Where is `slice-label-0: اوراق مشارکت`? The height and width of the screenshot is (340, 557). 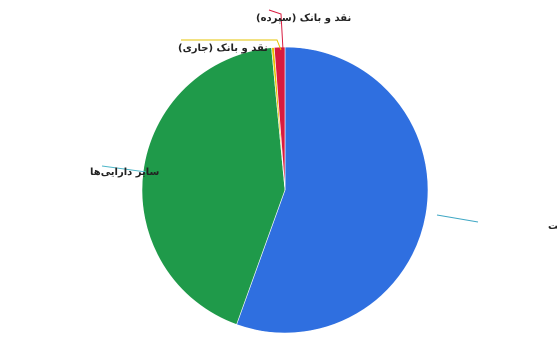 slice-label-0: اوراق مشارکت is located at coordinates (552, 226).